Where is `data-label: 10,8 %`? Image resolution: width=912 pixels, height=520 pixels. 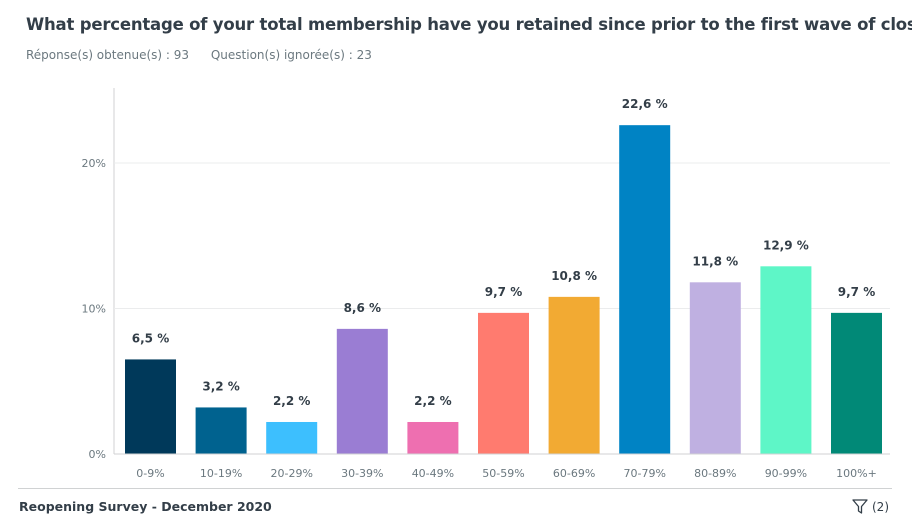 data-label: 10,8 % is located at coordinates (574, 276).